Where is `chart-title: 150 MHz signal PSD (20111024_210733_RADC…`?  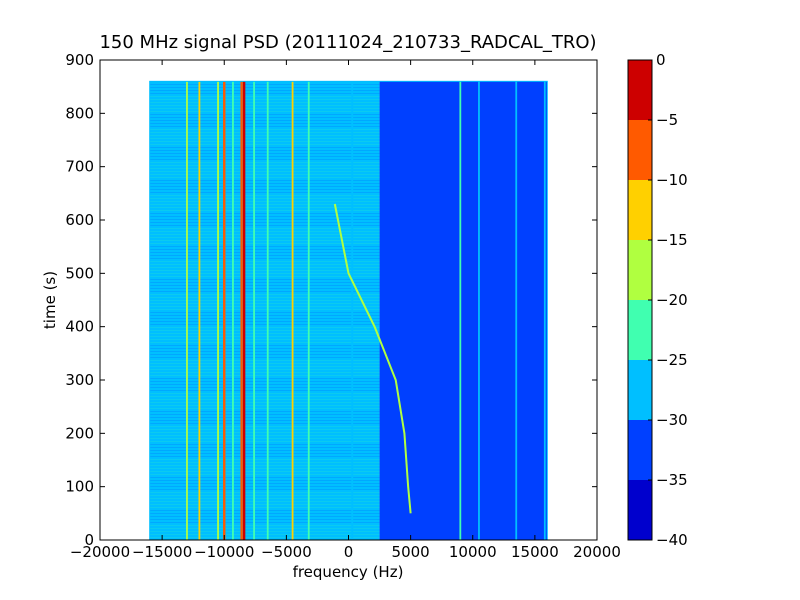
chart-title: 150 MHz signal PSD (20111024_210733_RADC… is located at coordinates (347, 42).